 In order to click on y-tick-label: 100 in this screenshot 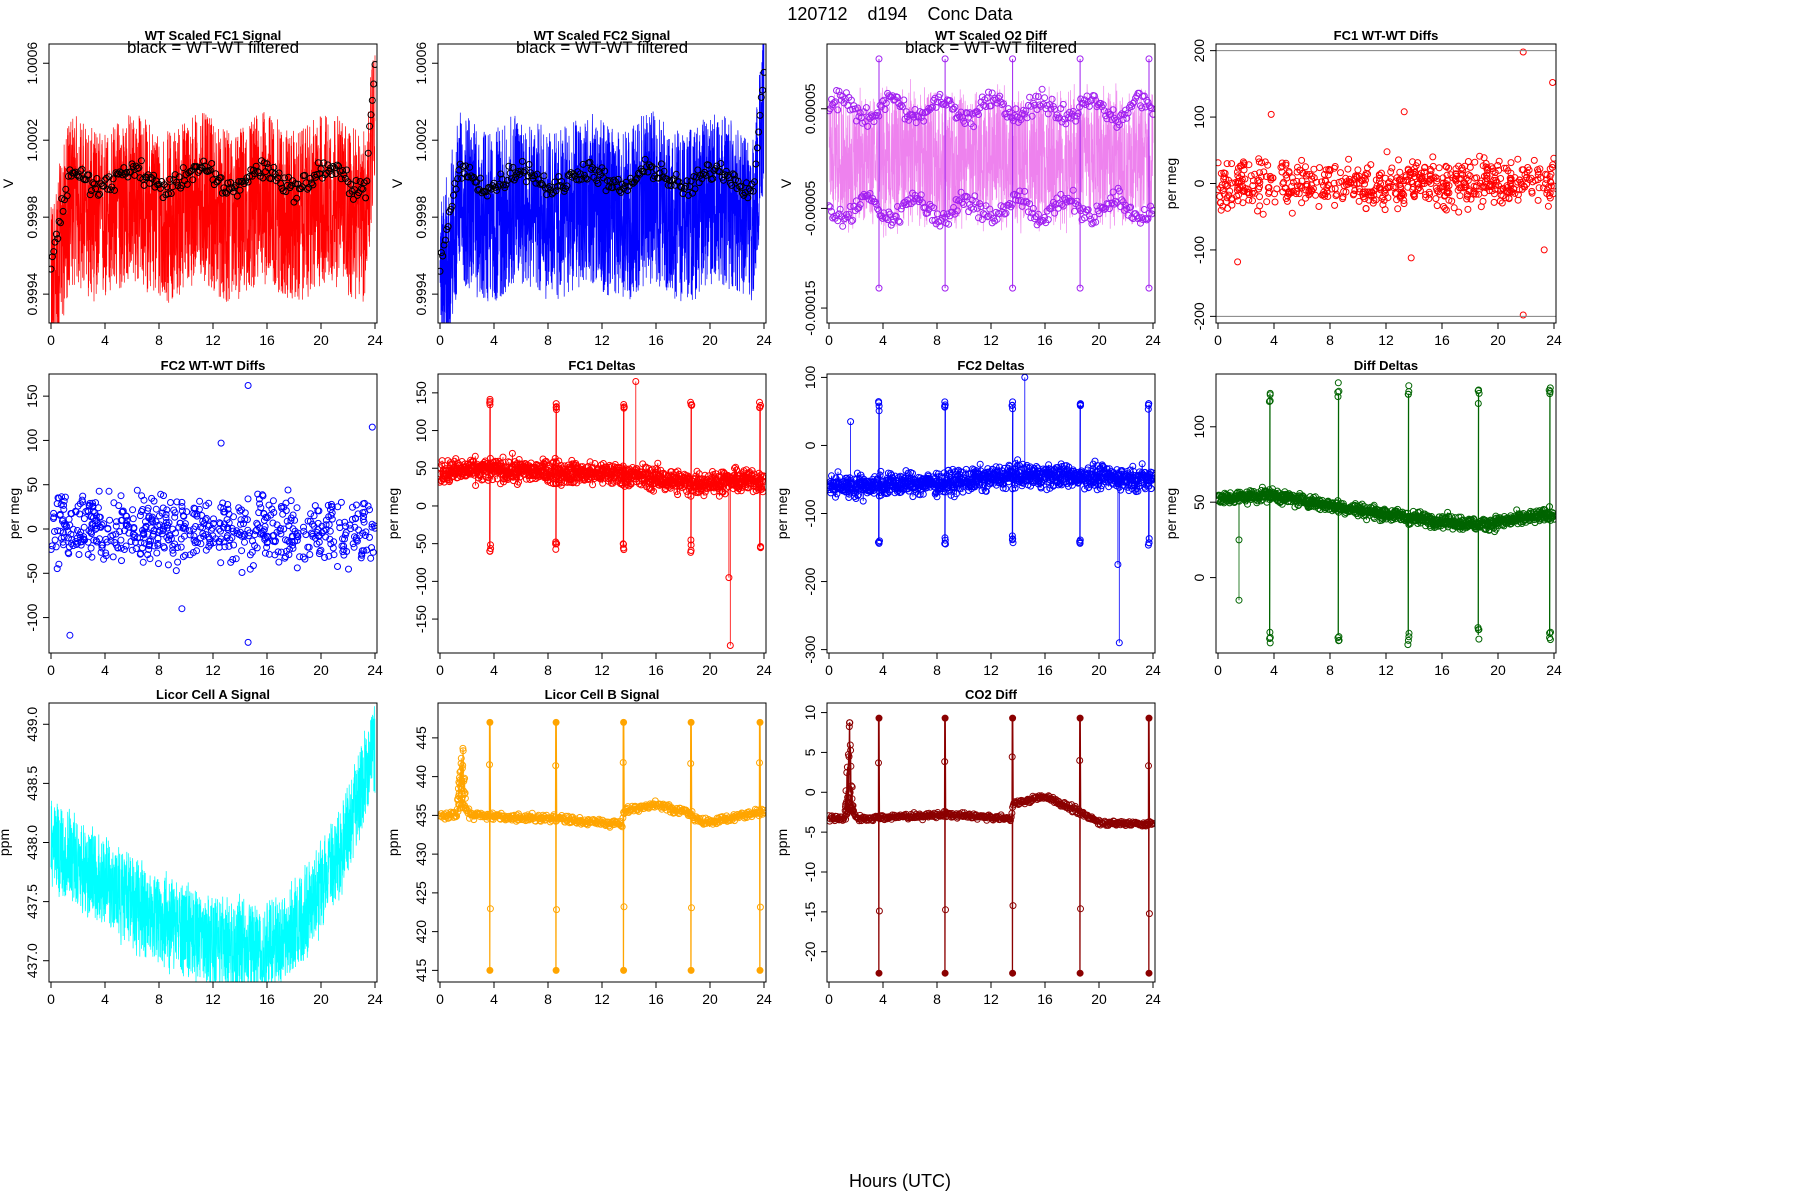, I will do `click(32, 441)`.